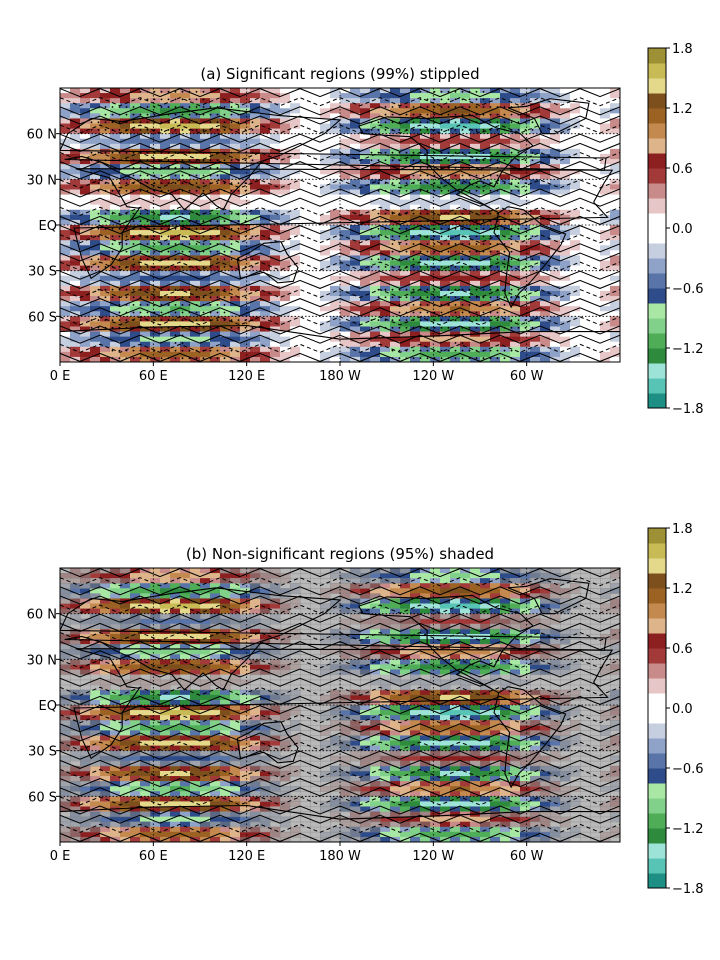  Describe the element at coordinates (42, 135) in the screenshot. I see `y-tick-label: 60 N` at that location.